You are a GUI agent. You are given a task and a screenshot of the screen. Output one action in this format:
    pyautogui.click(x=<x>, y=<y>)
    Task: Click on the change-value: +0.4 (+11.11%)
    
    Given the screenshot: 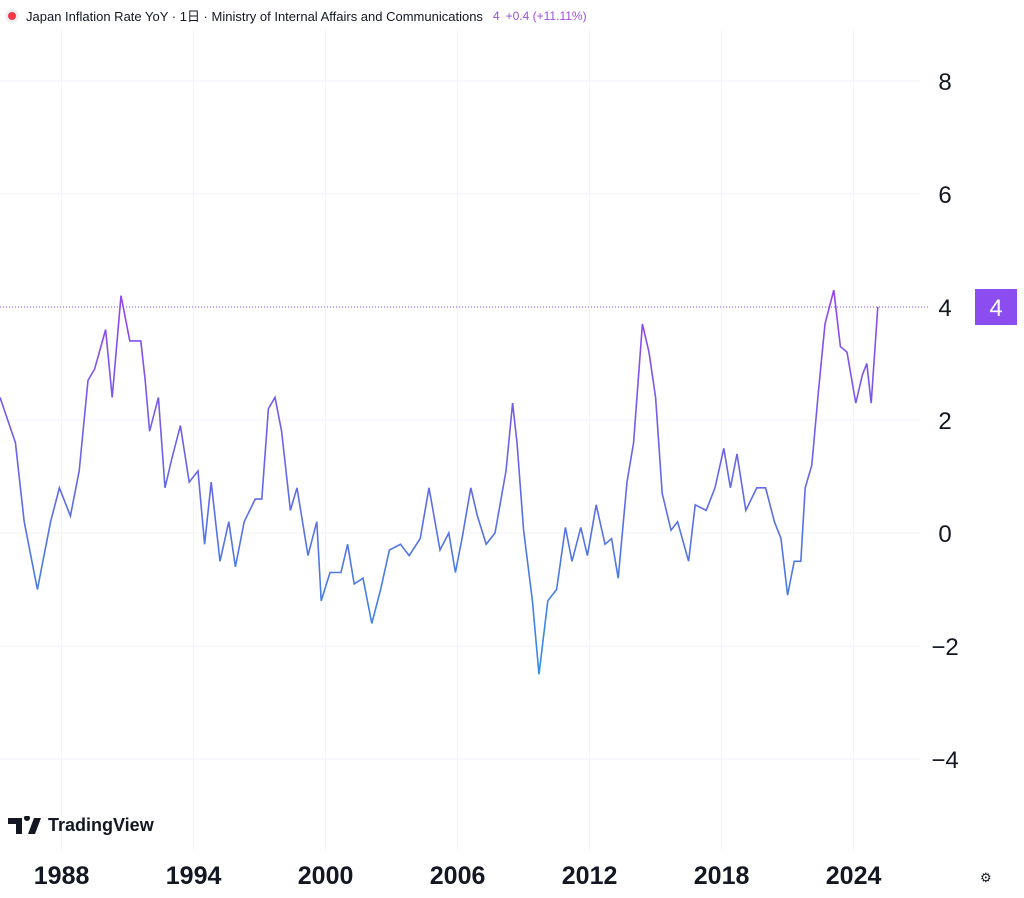 What is the action you would take?
    pyautogui.click(x=546, y=15)
    